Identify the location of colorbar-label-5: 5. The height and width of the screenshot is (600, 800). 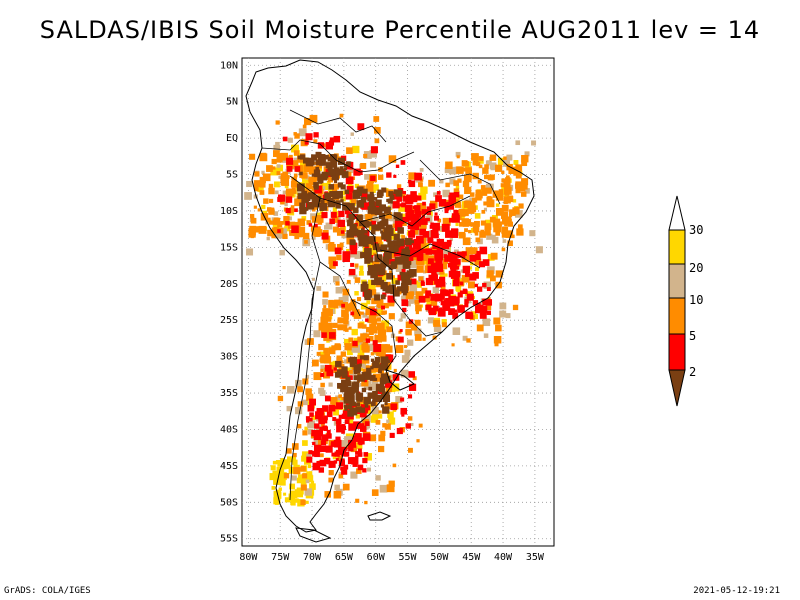
(692, 336).